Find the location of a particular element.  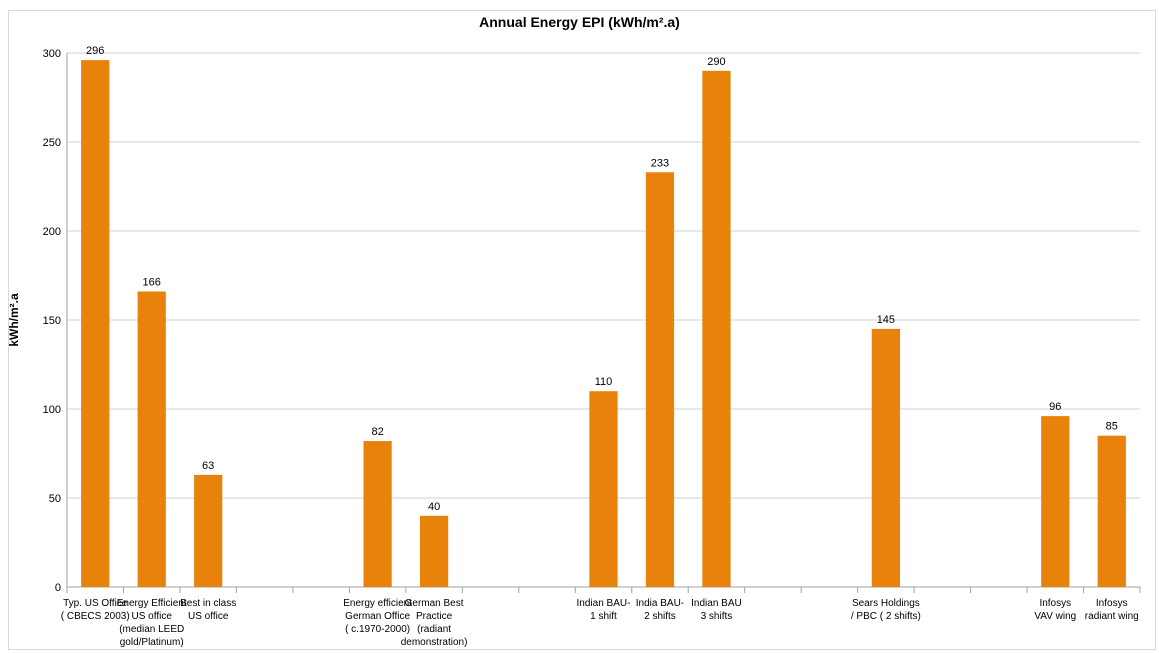

x-tick-label: Indian BAU- is located at coordinates (604, 603).